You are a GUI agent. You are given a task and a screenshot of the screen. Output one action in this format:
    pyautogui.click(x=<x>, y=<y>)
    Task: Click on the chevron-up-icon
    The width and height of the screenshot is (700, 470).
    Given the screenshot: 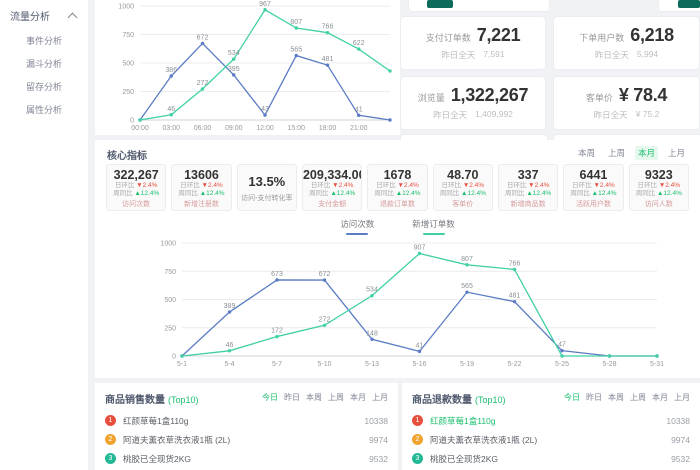 What is the action you would take?
    pyautogui.click(x=72, y=17)
    